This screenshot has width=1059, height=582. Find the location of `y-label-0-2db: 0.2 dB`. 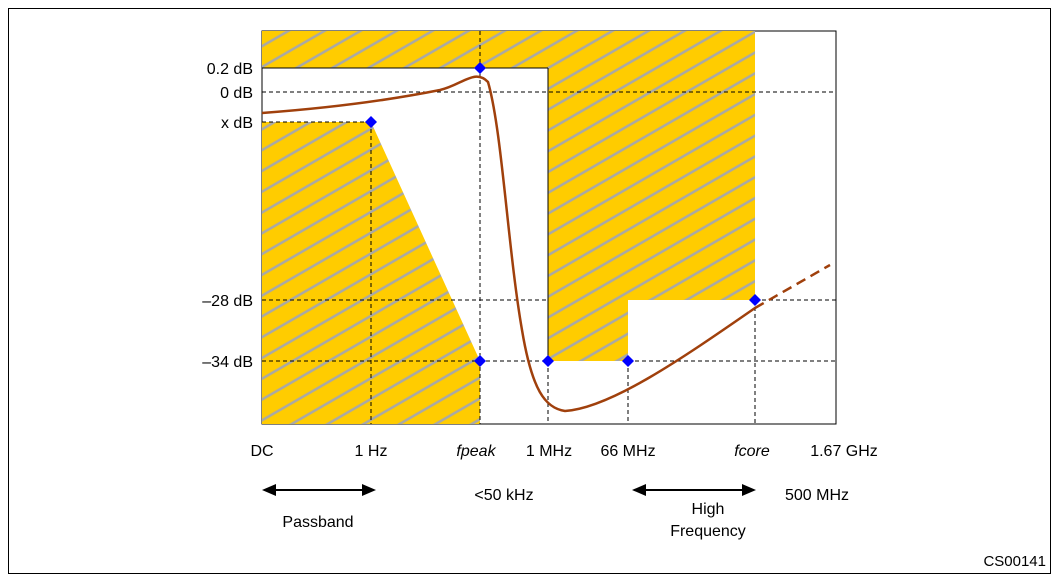

y-label-0-2db: 0.2 dB is located at coordinates (230, 69).